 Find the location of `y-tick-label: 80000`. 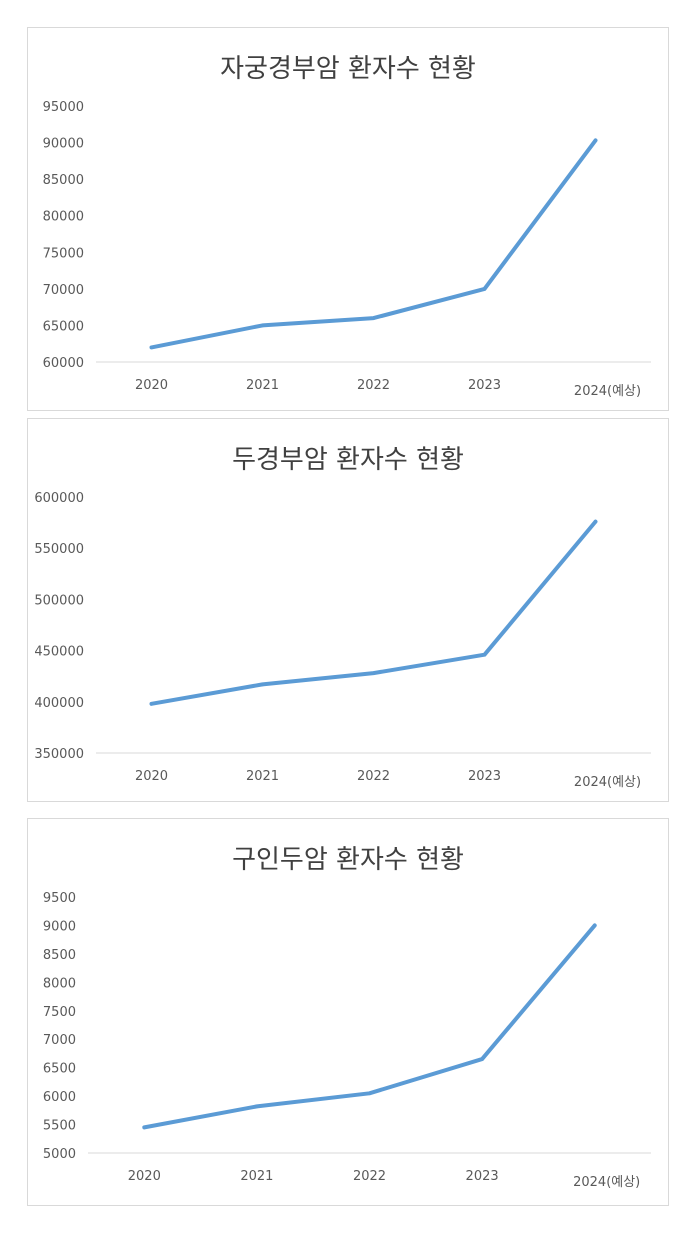

y-tick-label: 80000 is located at coordinates (63, 217).